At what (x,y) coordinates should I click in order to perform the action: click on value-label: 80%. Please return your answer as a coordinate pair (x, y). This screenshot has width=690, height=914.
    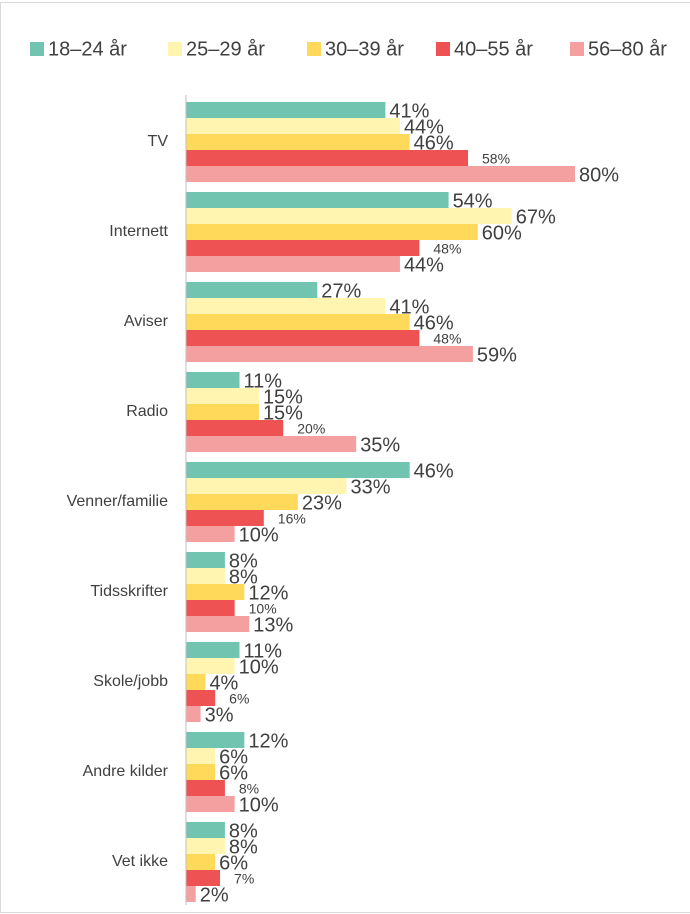
    Looking at the image, I should click on (599, 175).